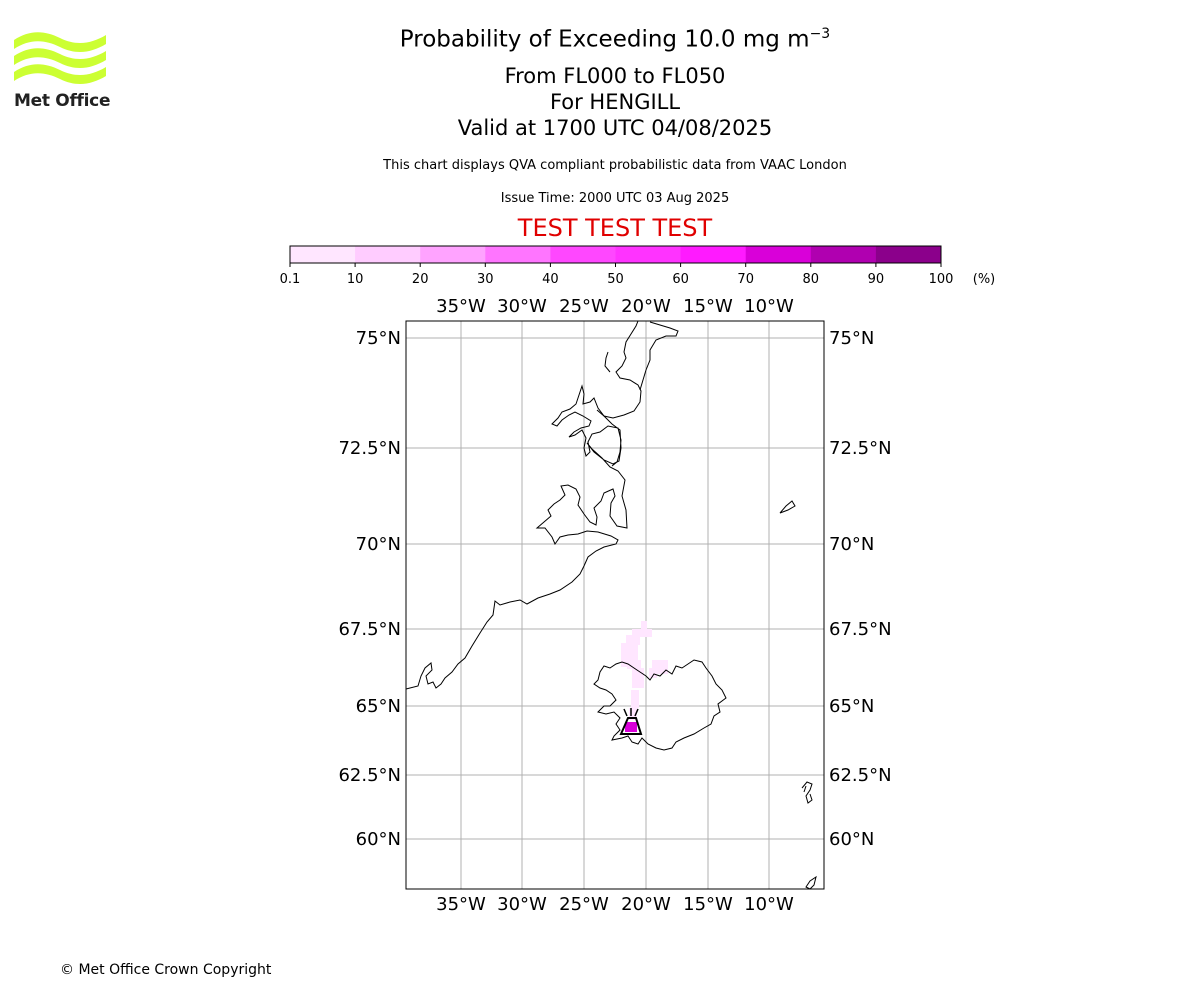  What do you see at coordinates (984, 279) in the screenshot?
I see `colorbar-unit: (%)` at bounding box center [984, 279].